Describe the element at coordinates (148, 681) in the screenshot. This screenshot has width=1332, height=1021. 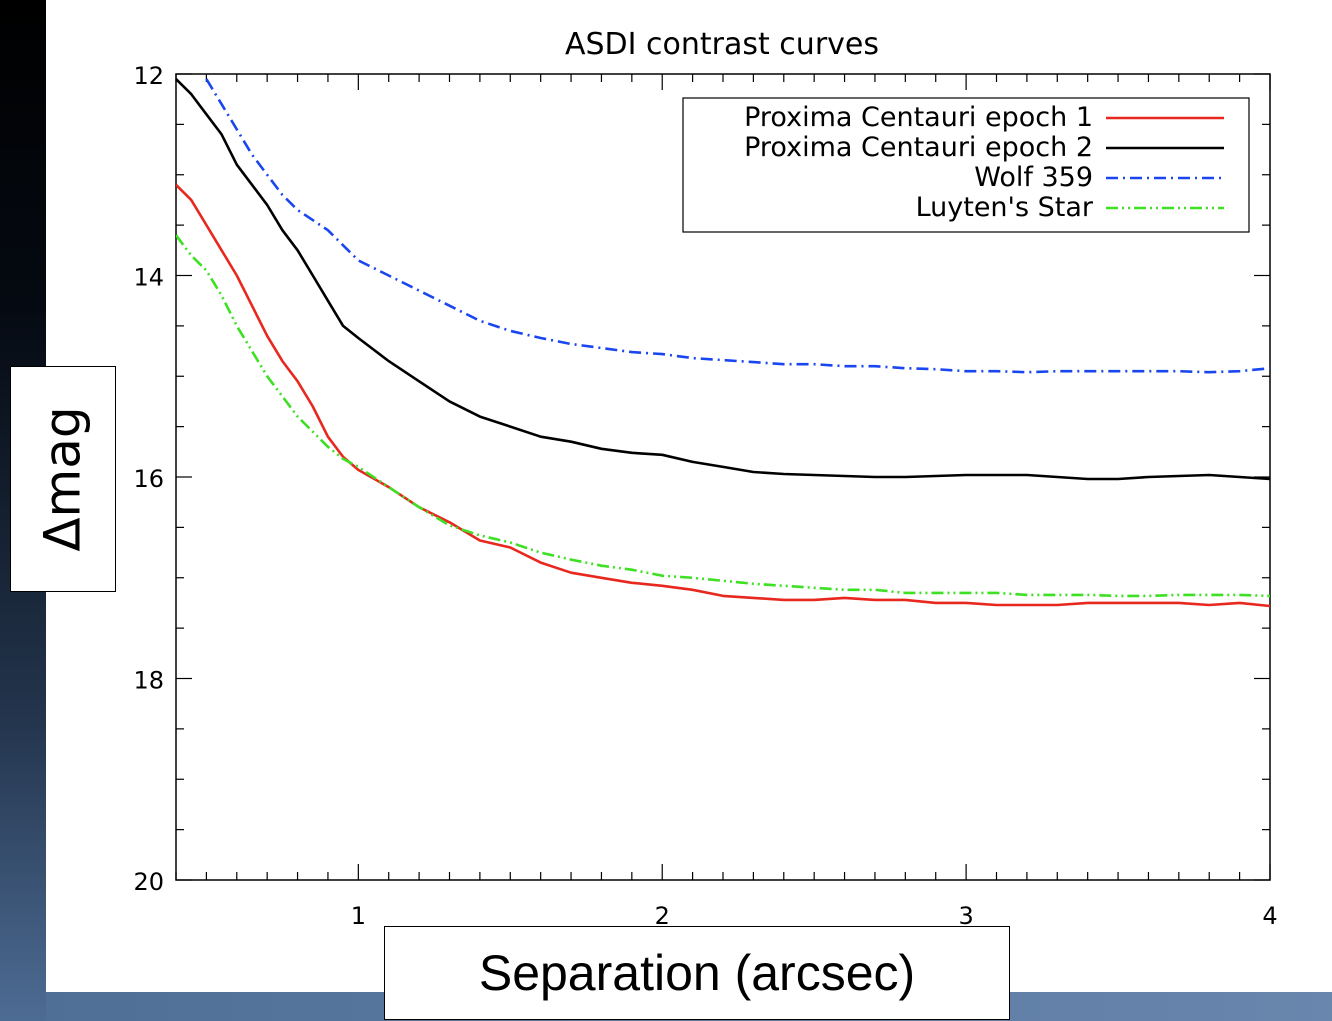
I see `y-tick-label: 18` at that location.